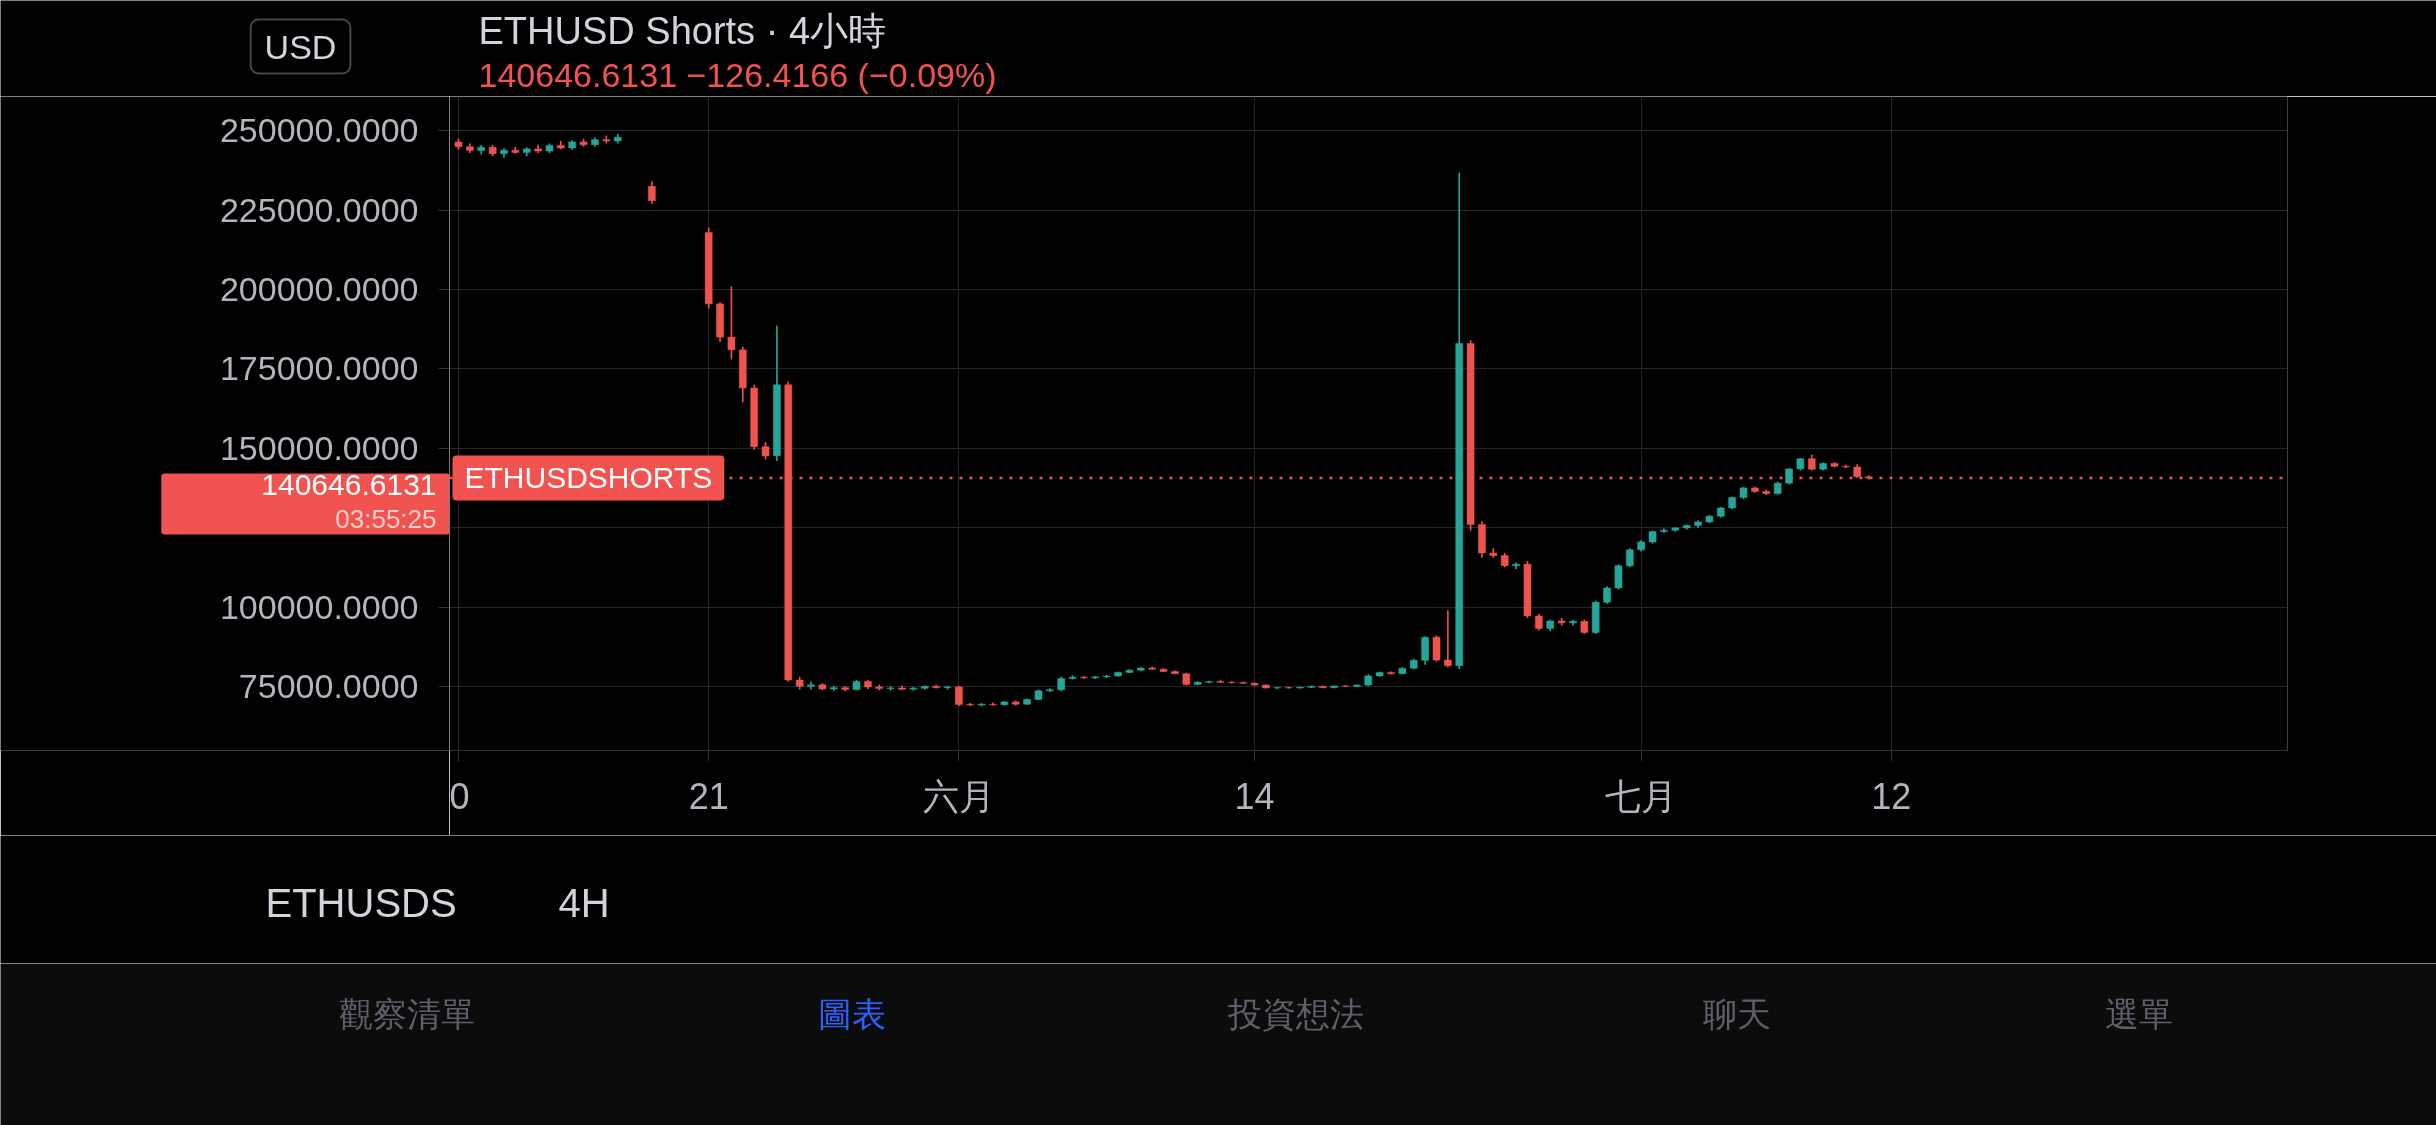  Describe the element at coordinates (386, 518) in the screenshot. I see `text: 03:55:25` at that location.